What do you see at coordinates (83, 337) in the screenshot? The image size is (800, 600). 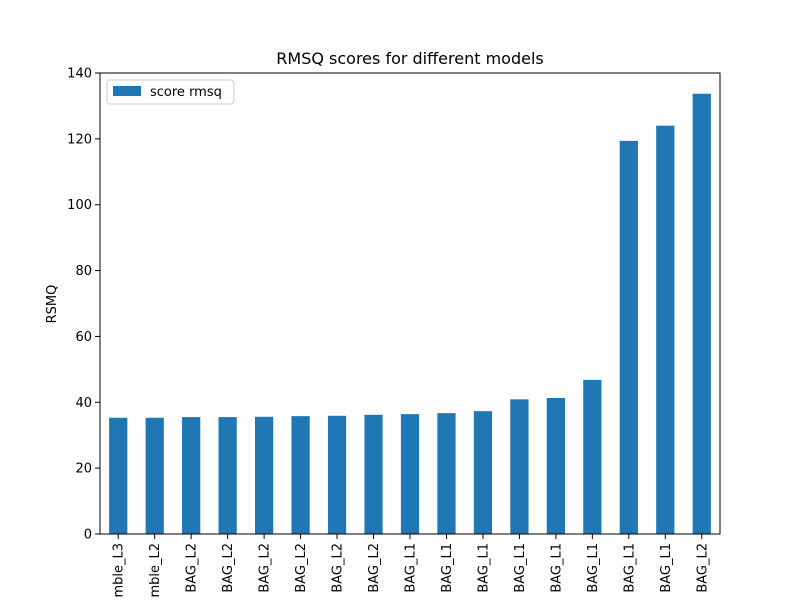 I see `y-tick-label-3: 60` at bounding box center [83, 337].